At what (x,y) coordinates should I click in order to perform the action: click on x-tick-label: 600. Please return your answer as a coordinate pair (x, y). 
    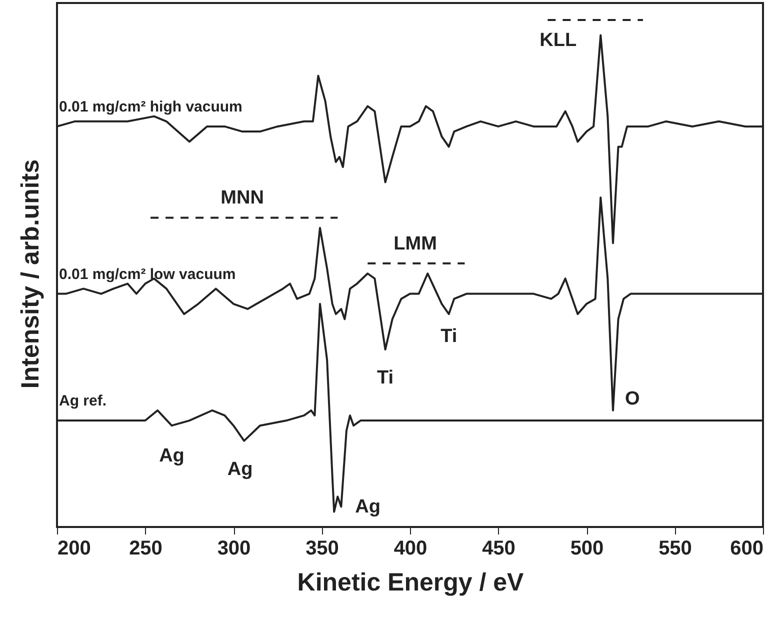
    Looking at the image, I should click on (747, 549).